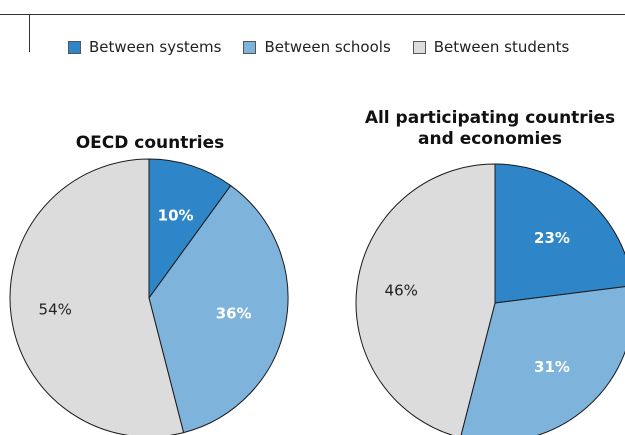 This screenshot has height=435, width=625. Describe the element at coordinates (425, 299) in the screenshot. I see `pie-slice-all-participating-between-students` at that location.